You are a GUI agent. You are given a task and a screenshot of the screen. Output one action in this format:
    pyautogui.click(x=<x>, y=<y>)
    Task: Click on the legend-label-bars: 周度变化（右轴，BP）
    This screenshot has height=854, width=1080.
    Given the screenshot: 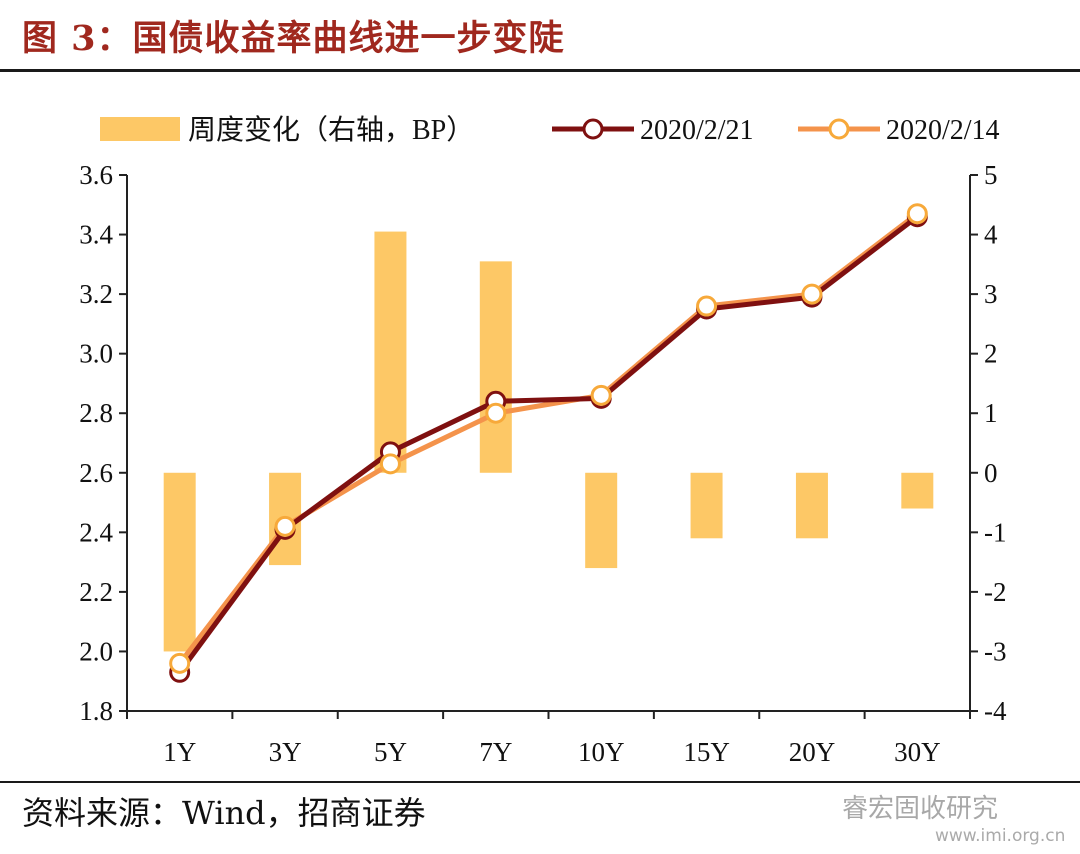 What is the action you would take?
    pyautogui.click(x=331, y=130)
    